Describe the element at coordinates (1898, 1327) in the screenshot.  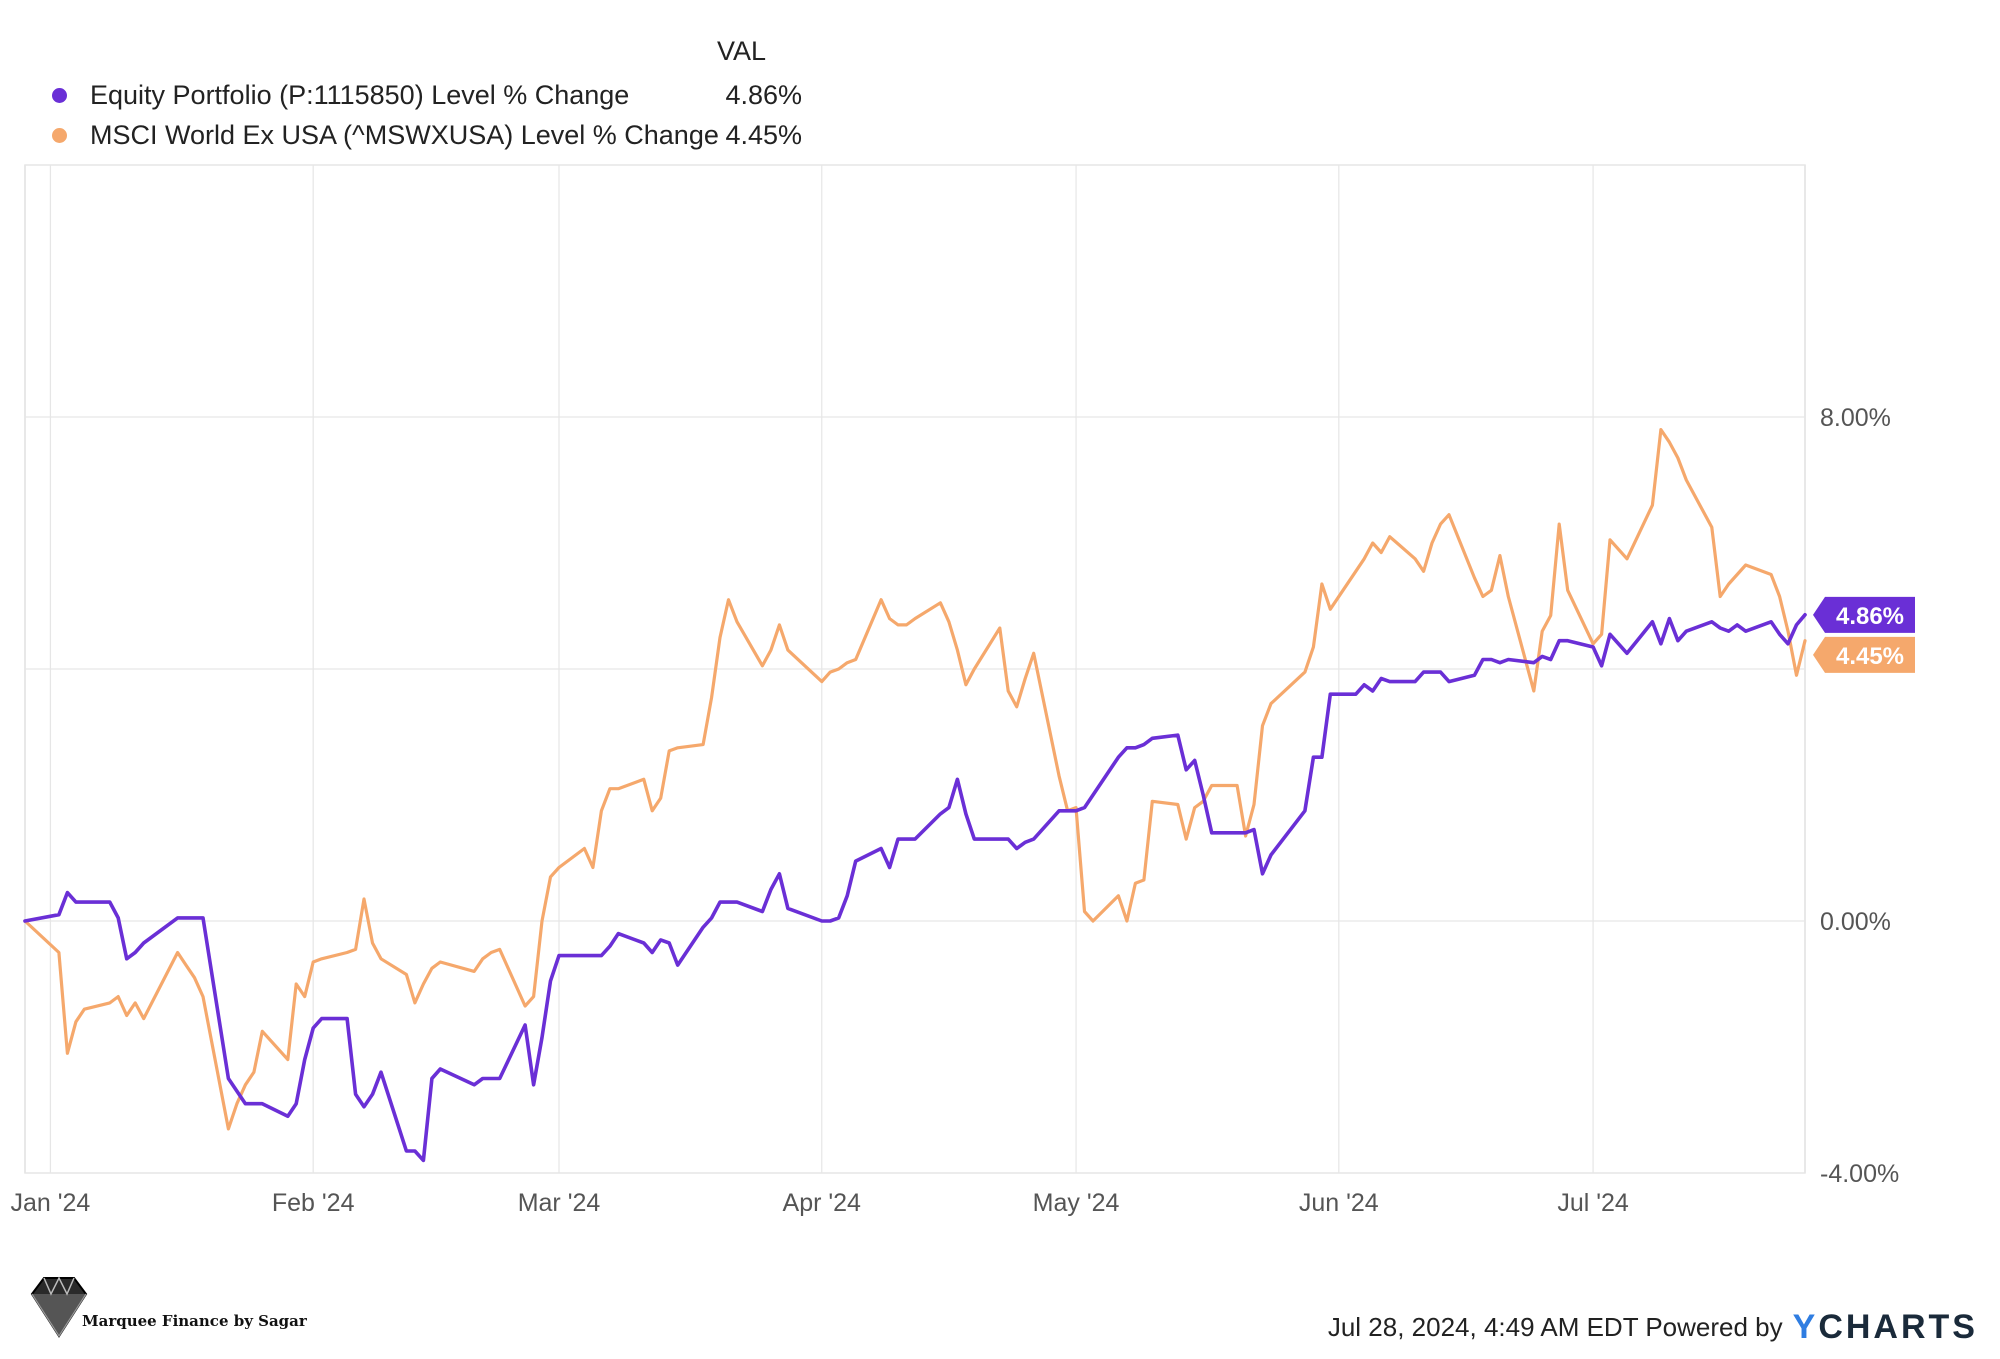
I see `ycharts-logo-text: CHARTS` at that location.